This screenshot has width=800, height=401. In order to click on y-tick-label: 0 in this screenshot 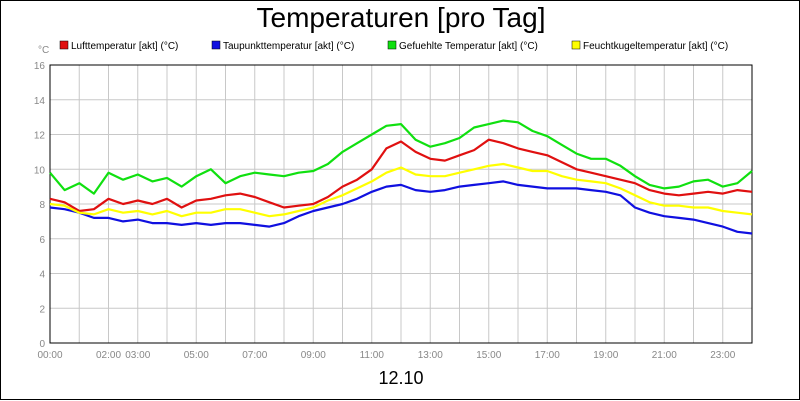, I will do `click(42, 344)`.